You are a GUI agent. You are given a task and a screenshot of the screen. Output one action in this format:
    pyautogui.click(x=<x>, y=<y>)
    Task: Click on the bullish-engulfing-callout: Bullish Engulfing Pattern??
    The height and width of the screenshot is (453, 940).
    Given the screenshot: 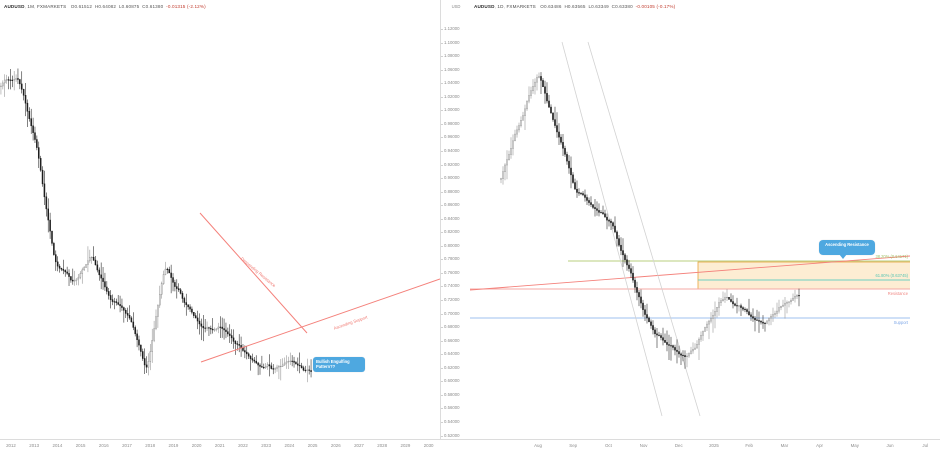 What is the action you would take?
    pyautogui.click(x=339, y=364)
    